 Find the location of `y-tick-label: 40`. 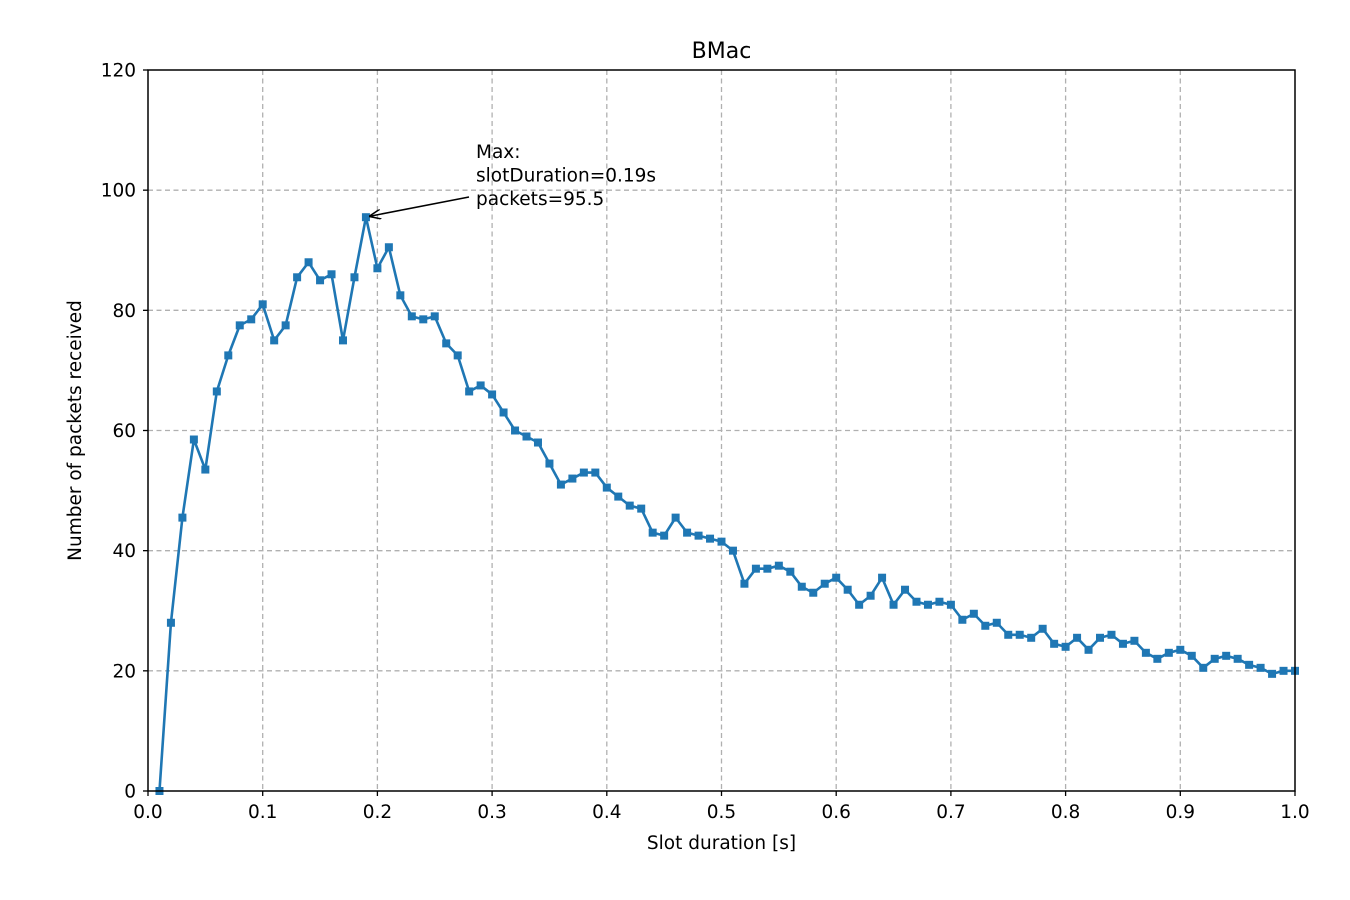

y-tick-label: 40 is located at coordinates (124, 551).